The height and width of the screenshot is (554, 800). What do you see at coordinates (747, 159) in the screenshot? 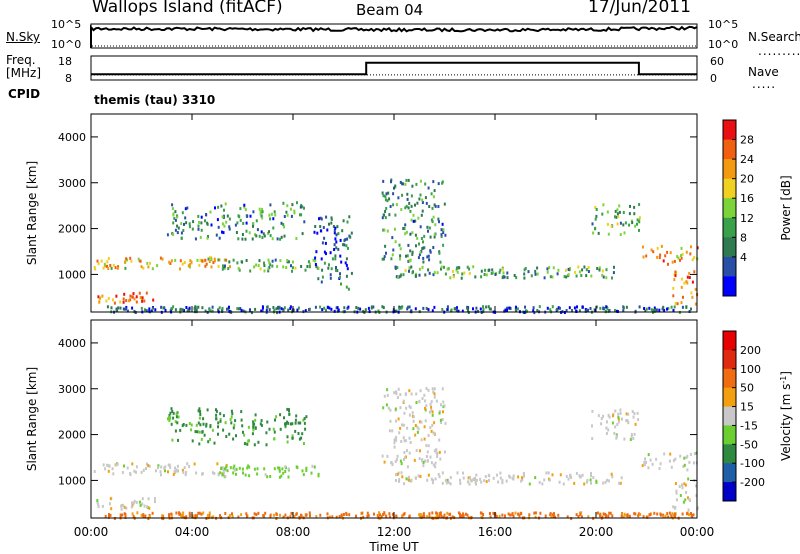
I see `colorbar-tick-label: 24` at bounding box center [747, 159].